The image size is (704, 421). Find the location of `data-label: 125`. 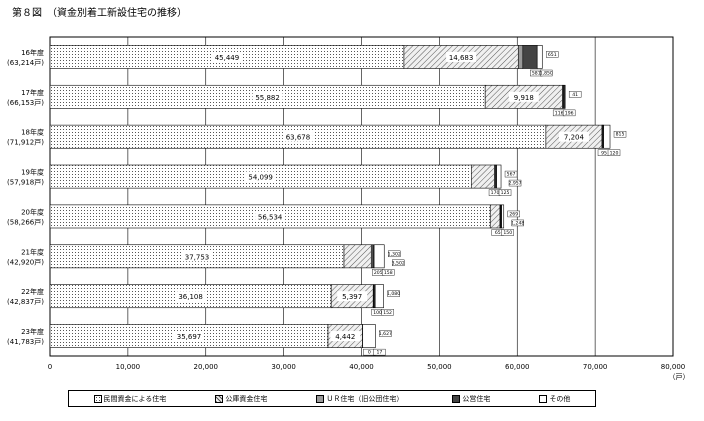

data-label: 125 is located at coordinates (505, 193).